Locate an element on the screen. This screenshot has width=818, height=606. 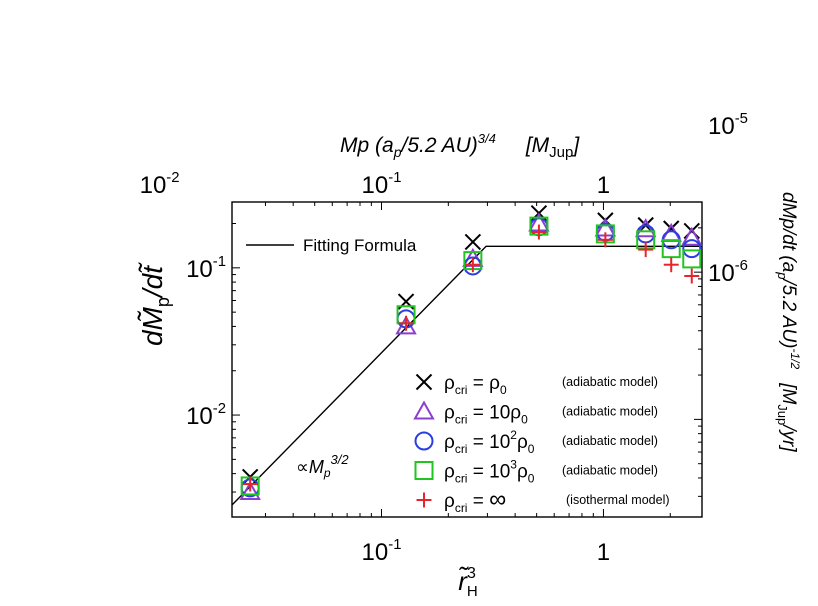
slope-annotation: ∝Mp3/2 is located at coordinates (322, 466).